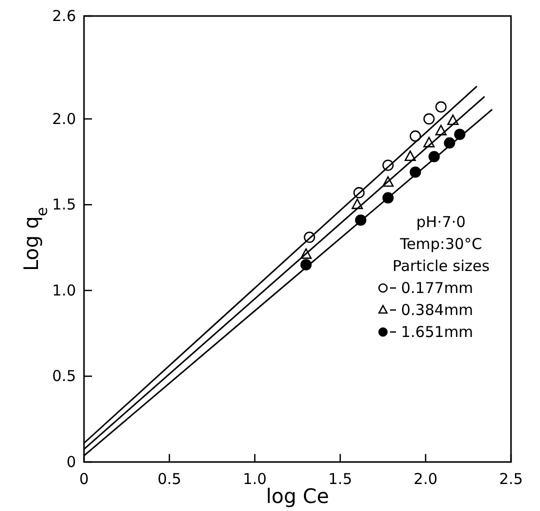 The image size is (540, 511). What do you see at coordinates (511, 479) in the screenshot?
I see `x-tick-label: 2.5` at bounding box center [511, 479].